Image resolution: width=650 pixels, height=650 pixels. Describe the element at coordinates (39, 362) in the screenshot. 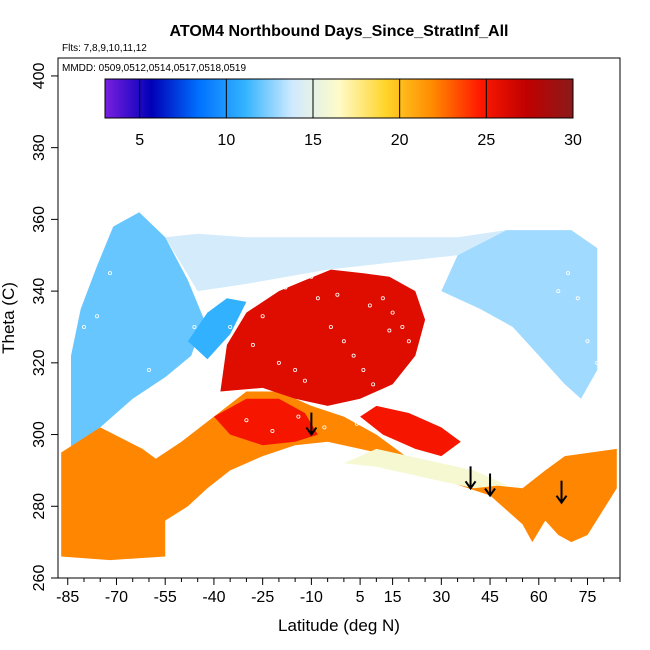

I see `y-tick-label-320: 320` at that location.